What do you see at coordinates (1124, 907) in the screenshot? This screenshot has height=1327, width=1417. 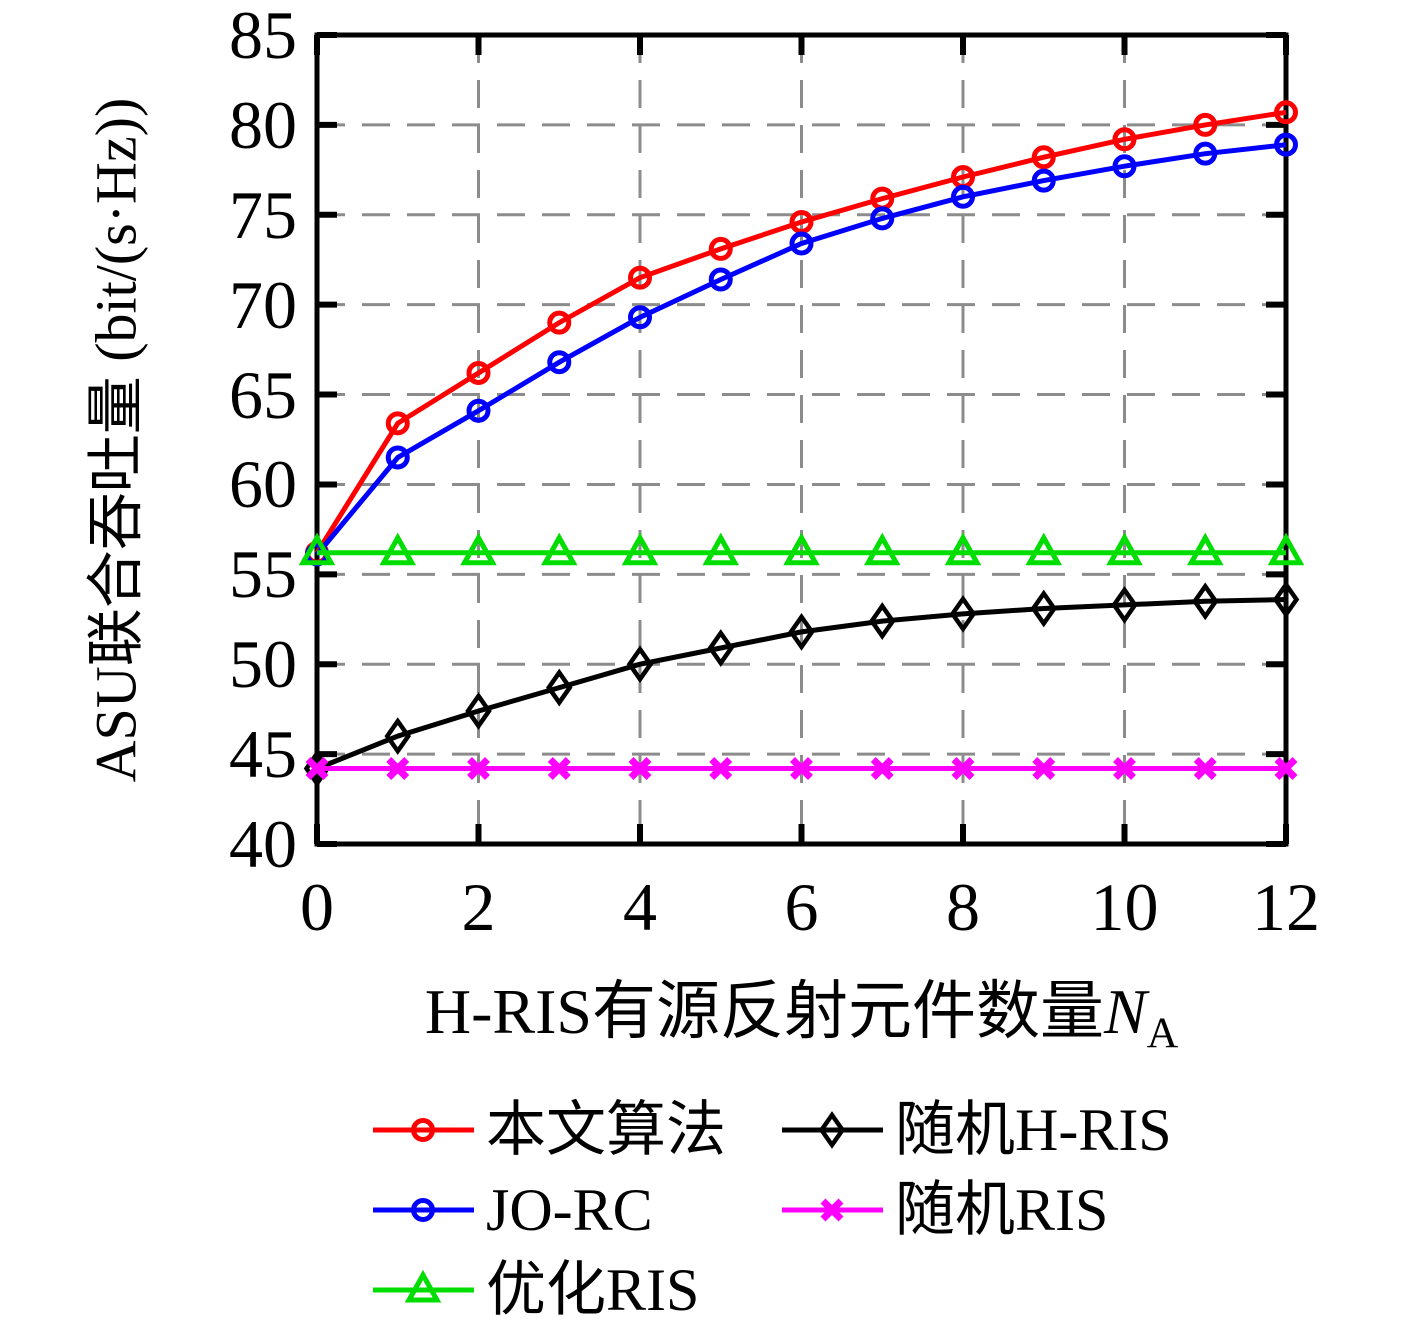 I see `x-tick-label: 10` at bounding box center [1124, 907].